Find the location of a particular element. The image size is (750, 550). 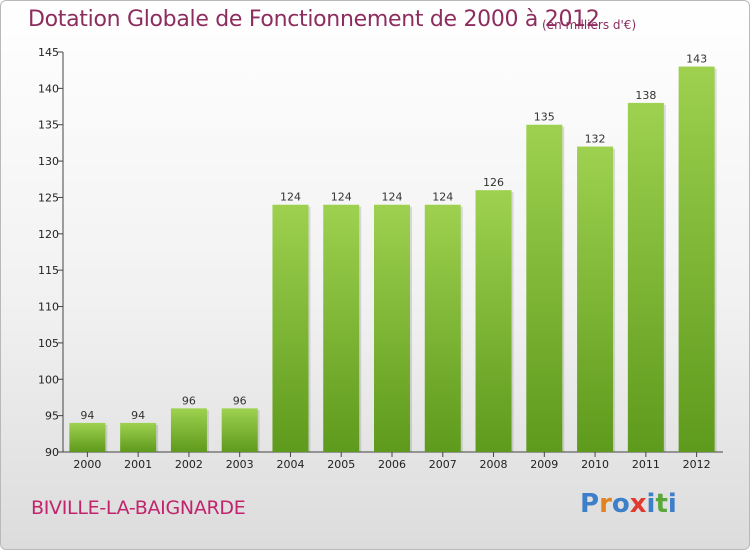

y-tick-label: 110 is located at coordinates (48, 307).